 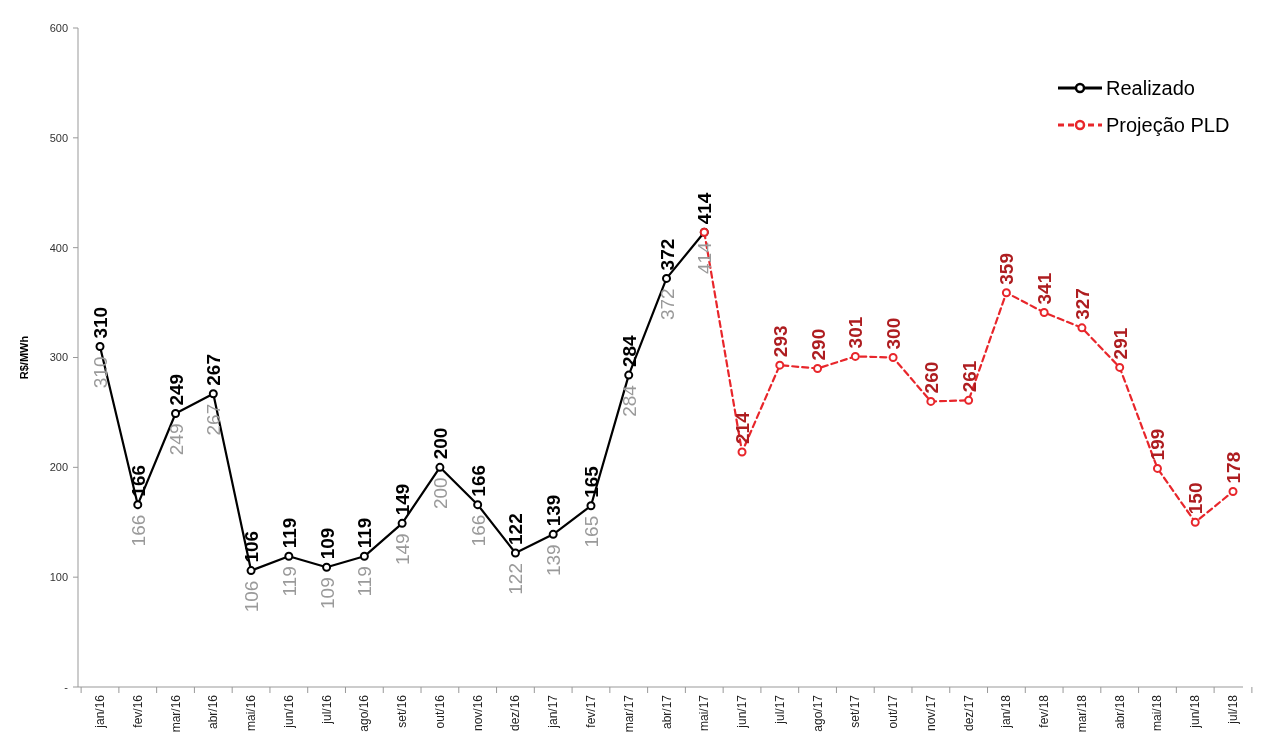 What do you see at coordinates (1119, 712) in the screenshot?
I see `x-tick-label: abr/18` at bounding box center [1119, 712].